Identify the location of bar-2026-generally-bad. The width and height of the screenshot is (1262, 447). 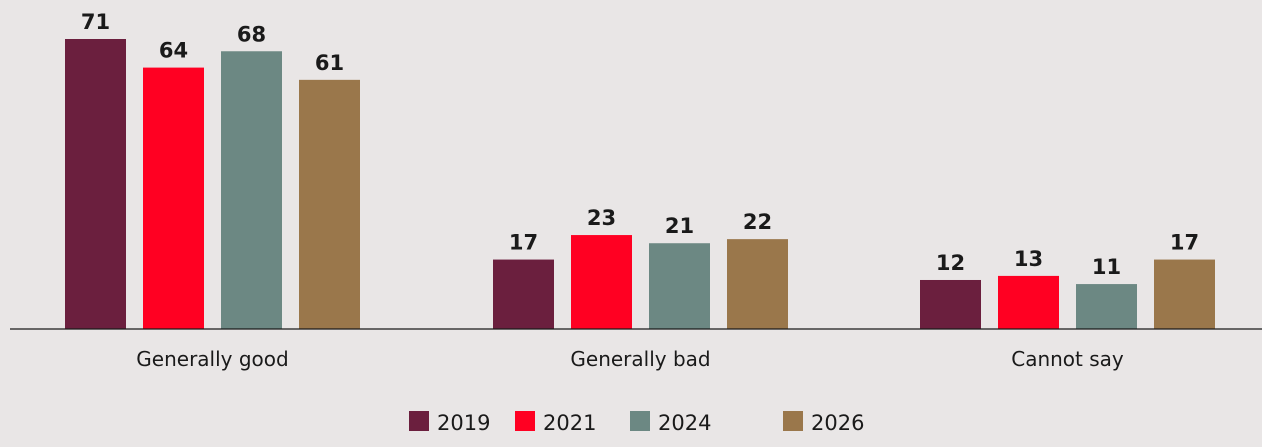
(757, 284).